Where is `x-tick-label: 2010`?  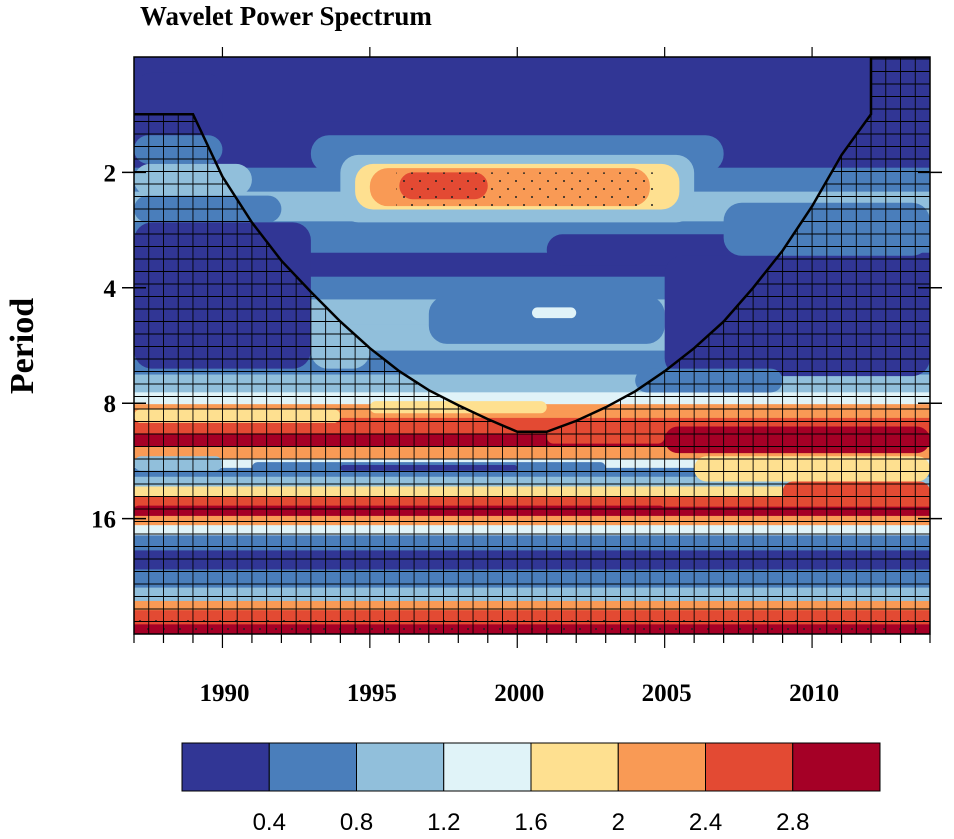
x-tick-label: 2010 is located at coordinates (814, 693).